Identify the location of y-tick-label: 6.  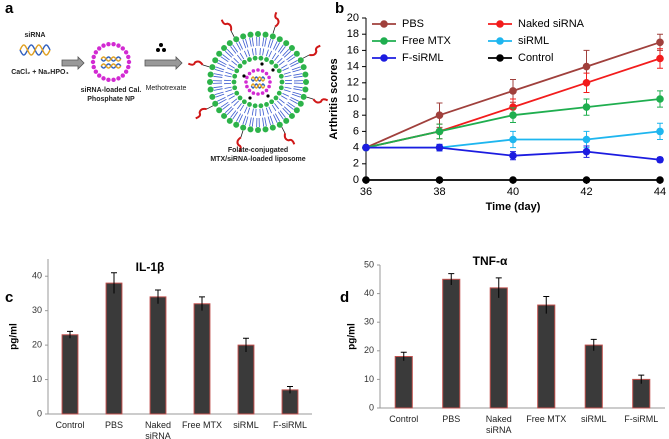
(356, 131).